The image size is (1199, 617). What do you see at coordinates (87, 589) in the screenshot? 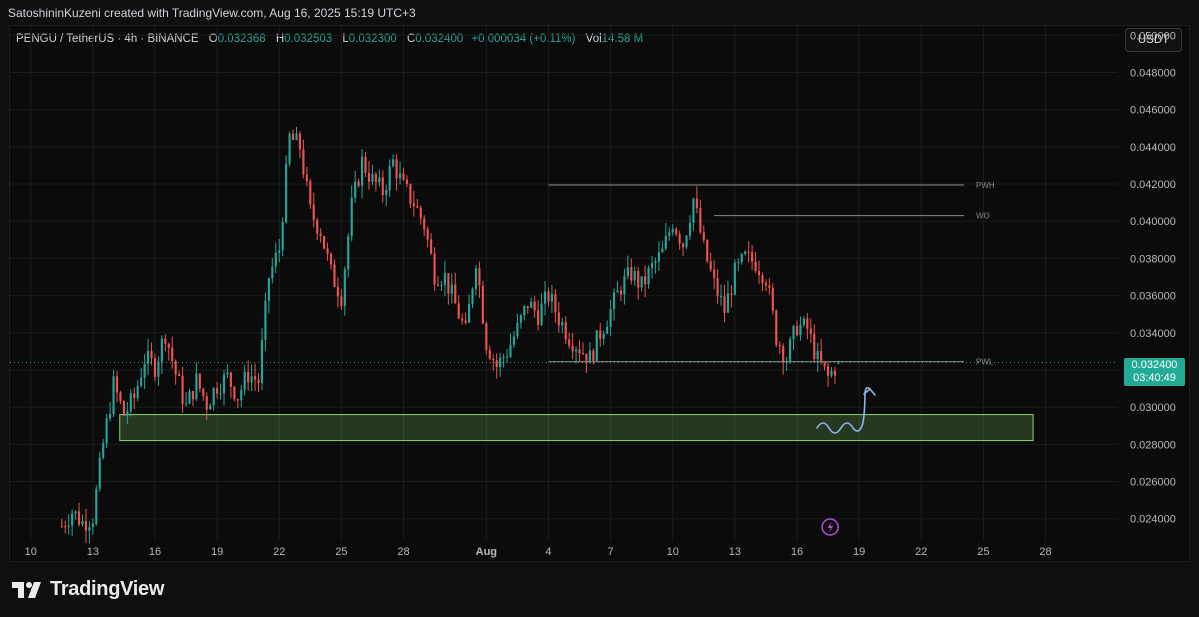
I see `tradingview-logo: TradingView` at bounding box center [87, 589].